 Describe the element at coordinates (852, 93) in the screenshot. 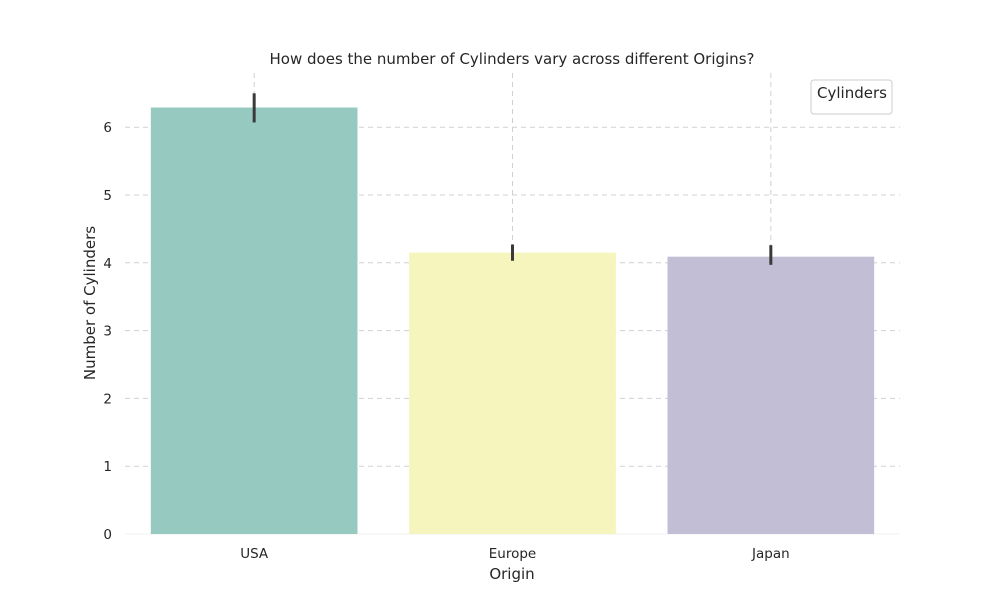

I see `legend-title: Cylinders` at that location.